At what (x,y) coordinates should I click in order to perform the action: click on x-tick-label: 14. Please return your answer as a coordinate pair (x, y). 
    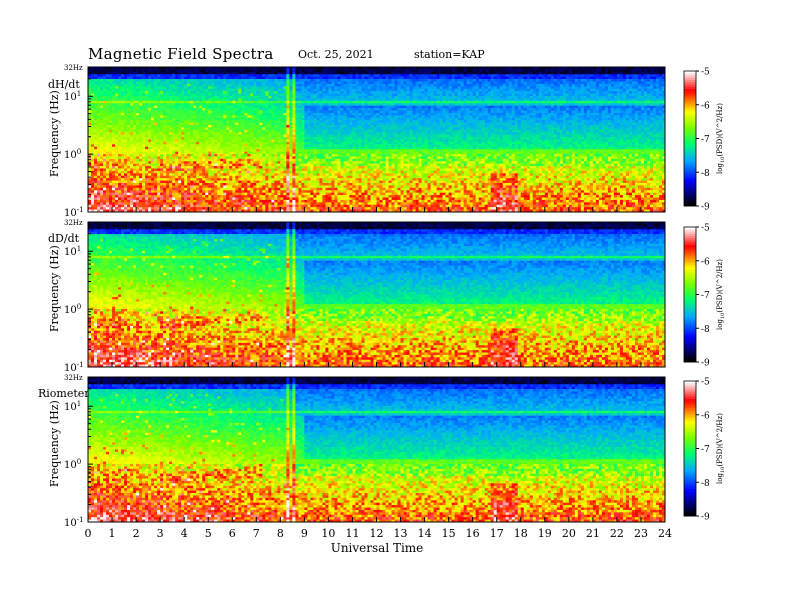
    Looking at the image, I should click on (425, 533).